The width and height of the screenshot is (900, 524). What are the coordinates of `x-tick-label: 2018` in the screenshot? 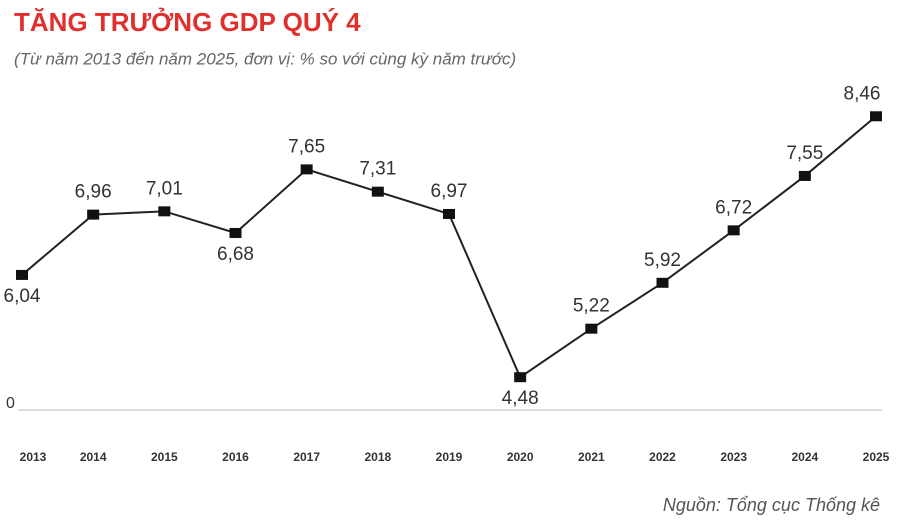 It's located at (377, 457).